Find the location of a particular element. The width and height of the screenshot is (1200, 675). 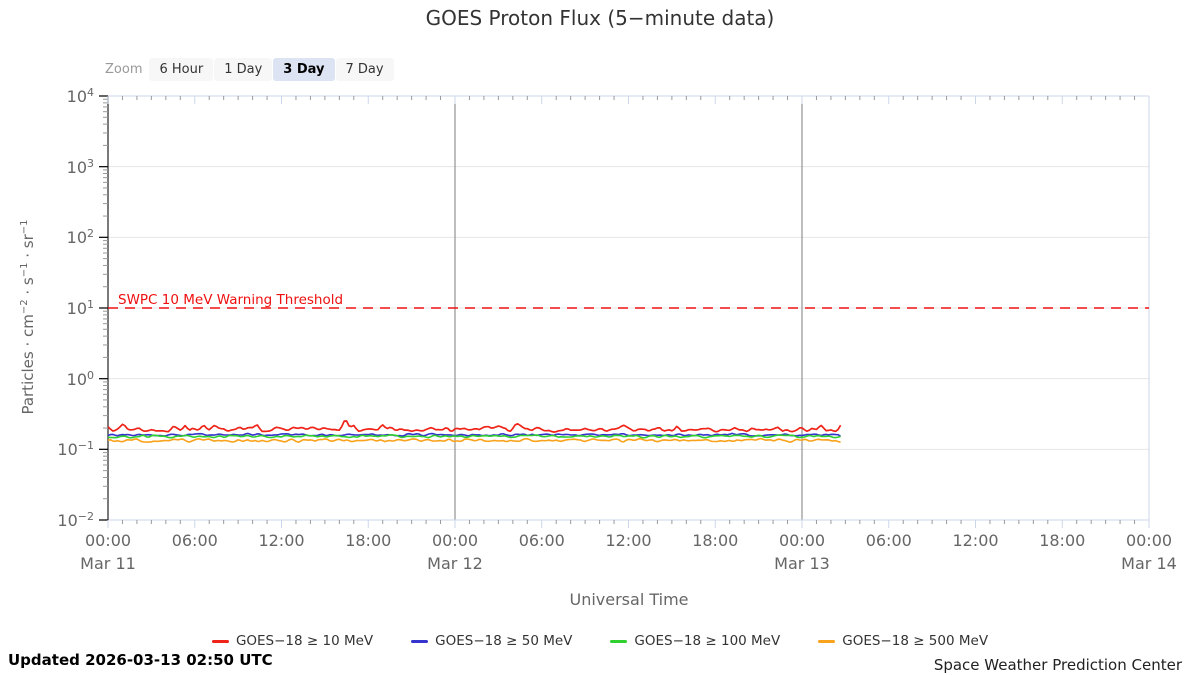

legend-item: GOES−18 ≥ 10 MeV is located at coordinates (292, 641).